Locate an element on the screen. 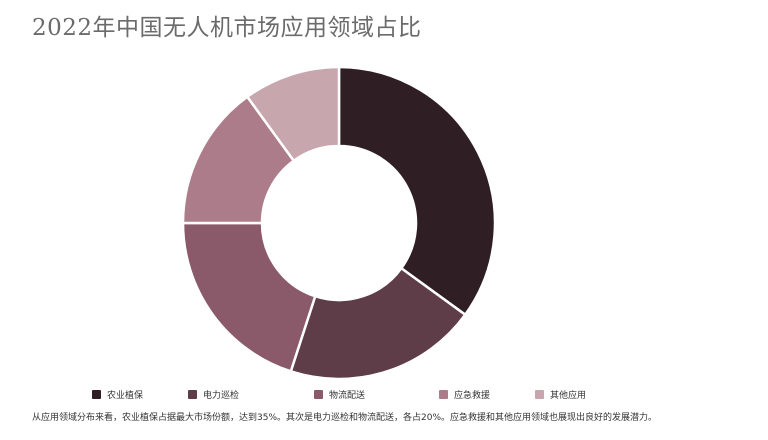 The height and width of the screenshot is (440, 768). legend-item-1: 农业植保 is located at coordinates (117, 394).